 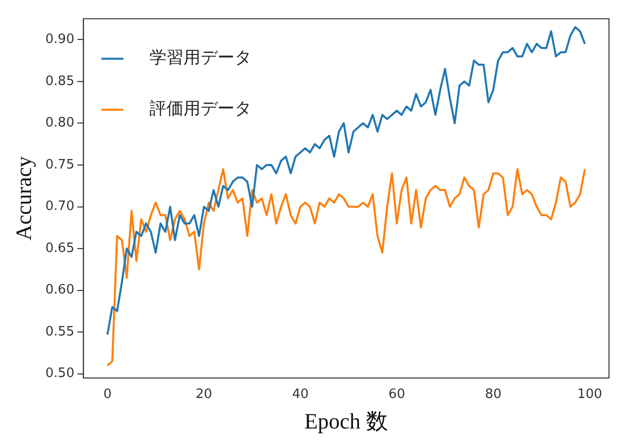 What do you see at coordinates (397, 394) in the screenshot?
I see `x-tick-label: 60` at bounding box center [397, 394].